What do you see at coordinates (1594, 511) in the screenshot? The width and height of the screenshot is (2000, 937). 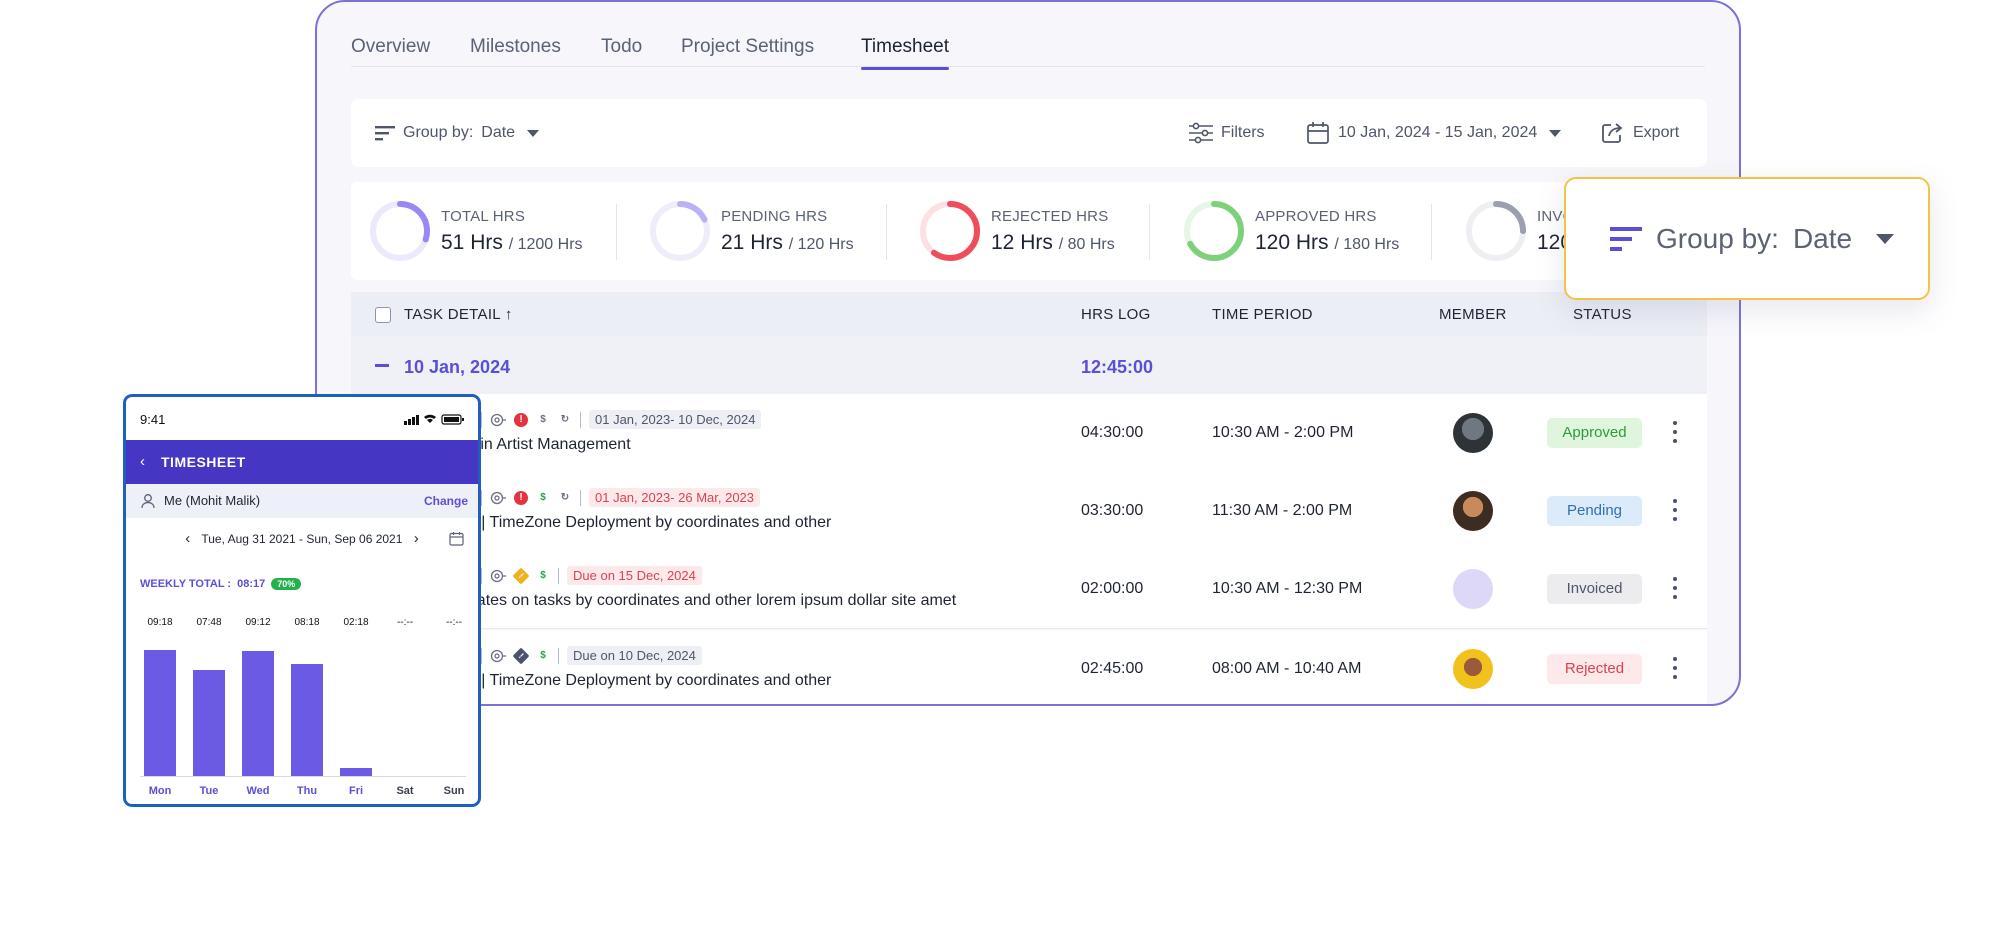 I see `status-badge: Pending` at bounding box center [1594, 511].